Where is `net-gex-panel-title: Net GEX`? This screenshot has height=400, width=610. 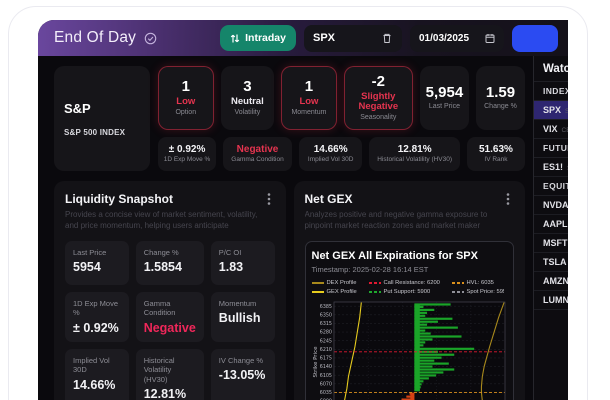 net-gex-panel-title: Net GEX is located at coordinates (328, 199).